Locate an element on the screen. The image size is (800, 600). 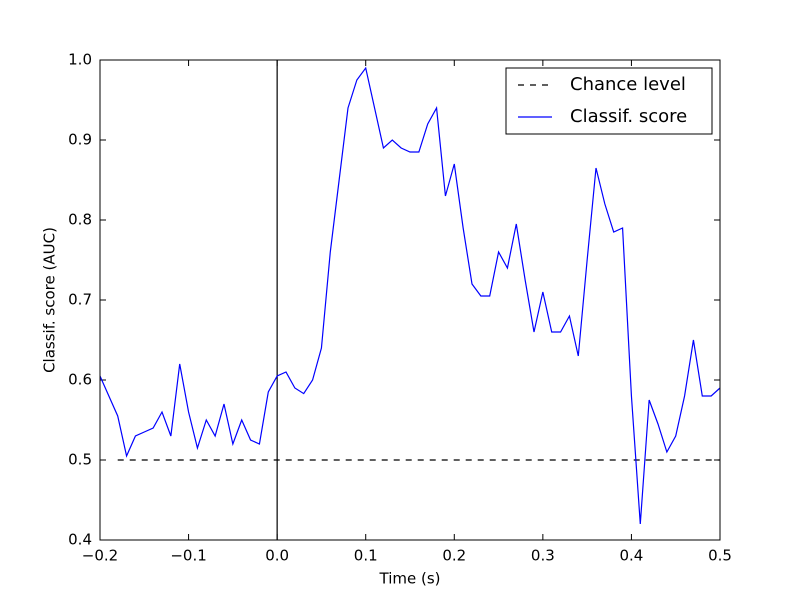
legend-label: Chance level is located at coordinates (628, 84).